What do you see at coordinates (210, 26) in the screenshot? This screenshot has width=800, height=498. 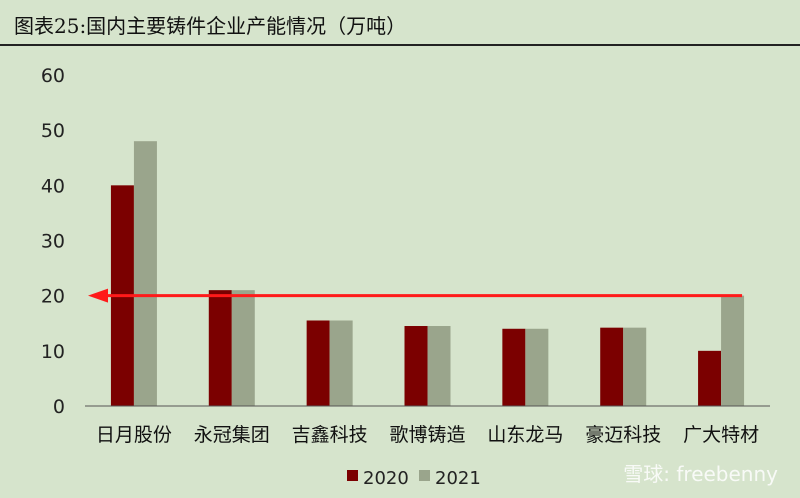 I see `chart-title: 图表25:国内主要铸件企业产能情况（万吨）` at bounding box center [210, 26].